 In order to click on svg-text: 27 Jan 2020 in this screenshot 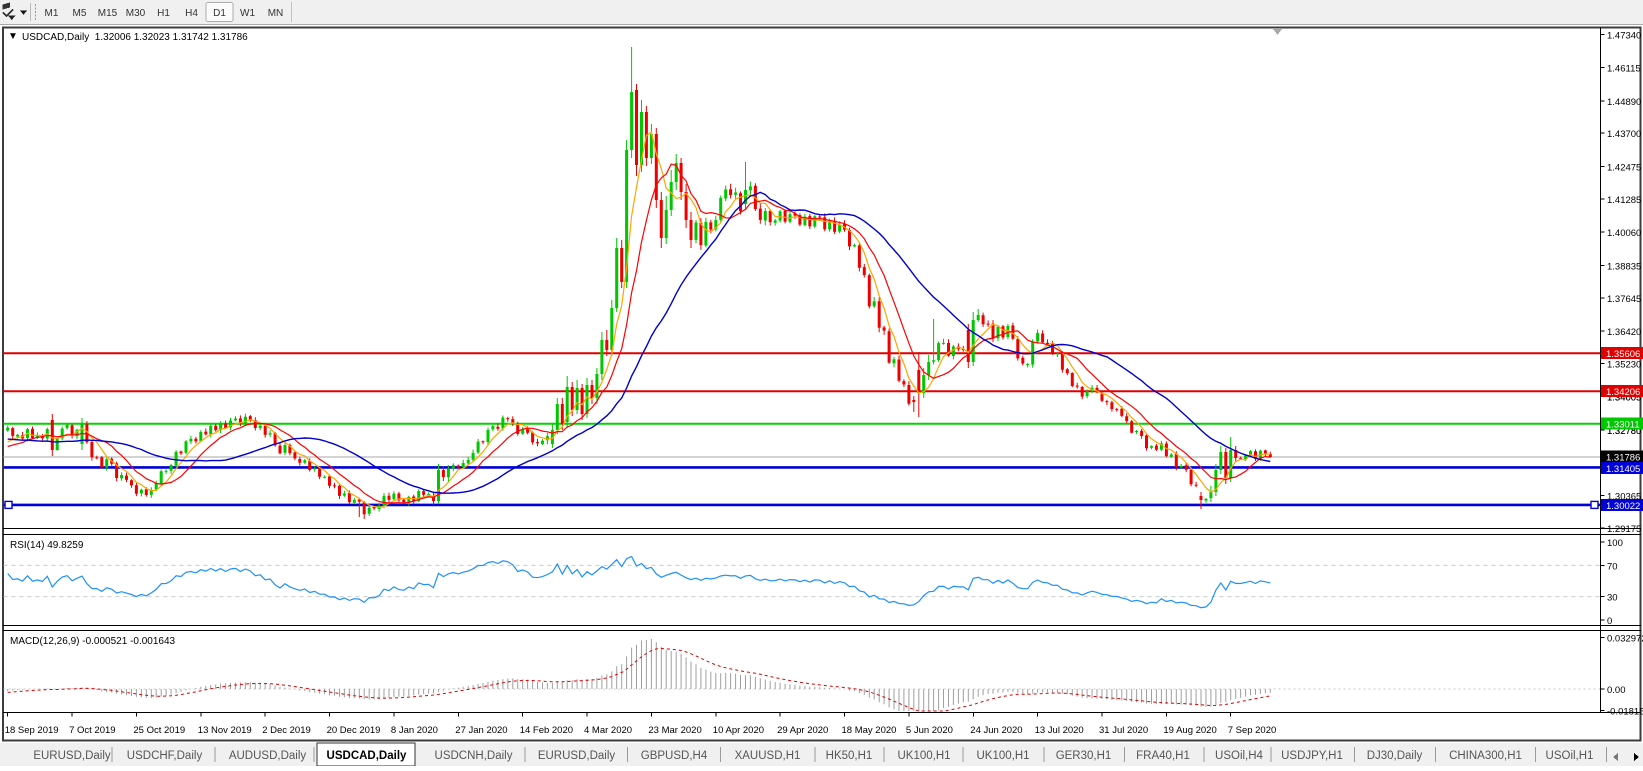, I will do `click(481, 730)`.